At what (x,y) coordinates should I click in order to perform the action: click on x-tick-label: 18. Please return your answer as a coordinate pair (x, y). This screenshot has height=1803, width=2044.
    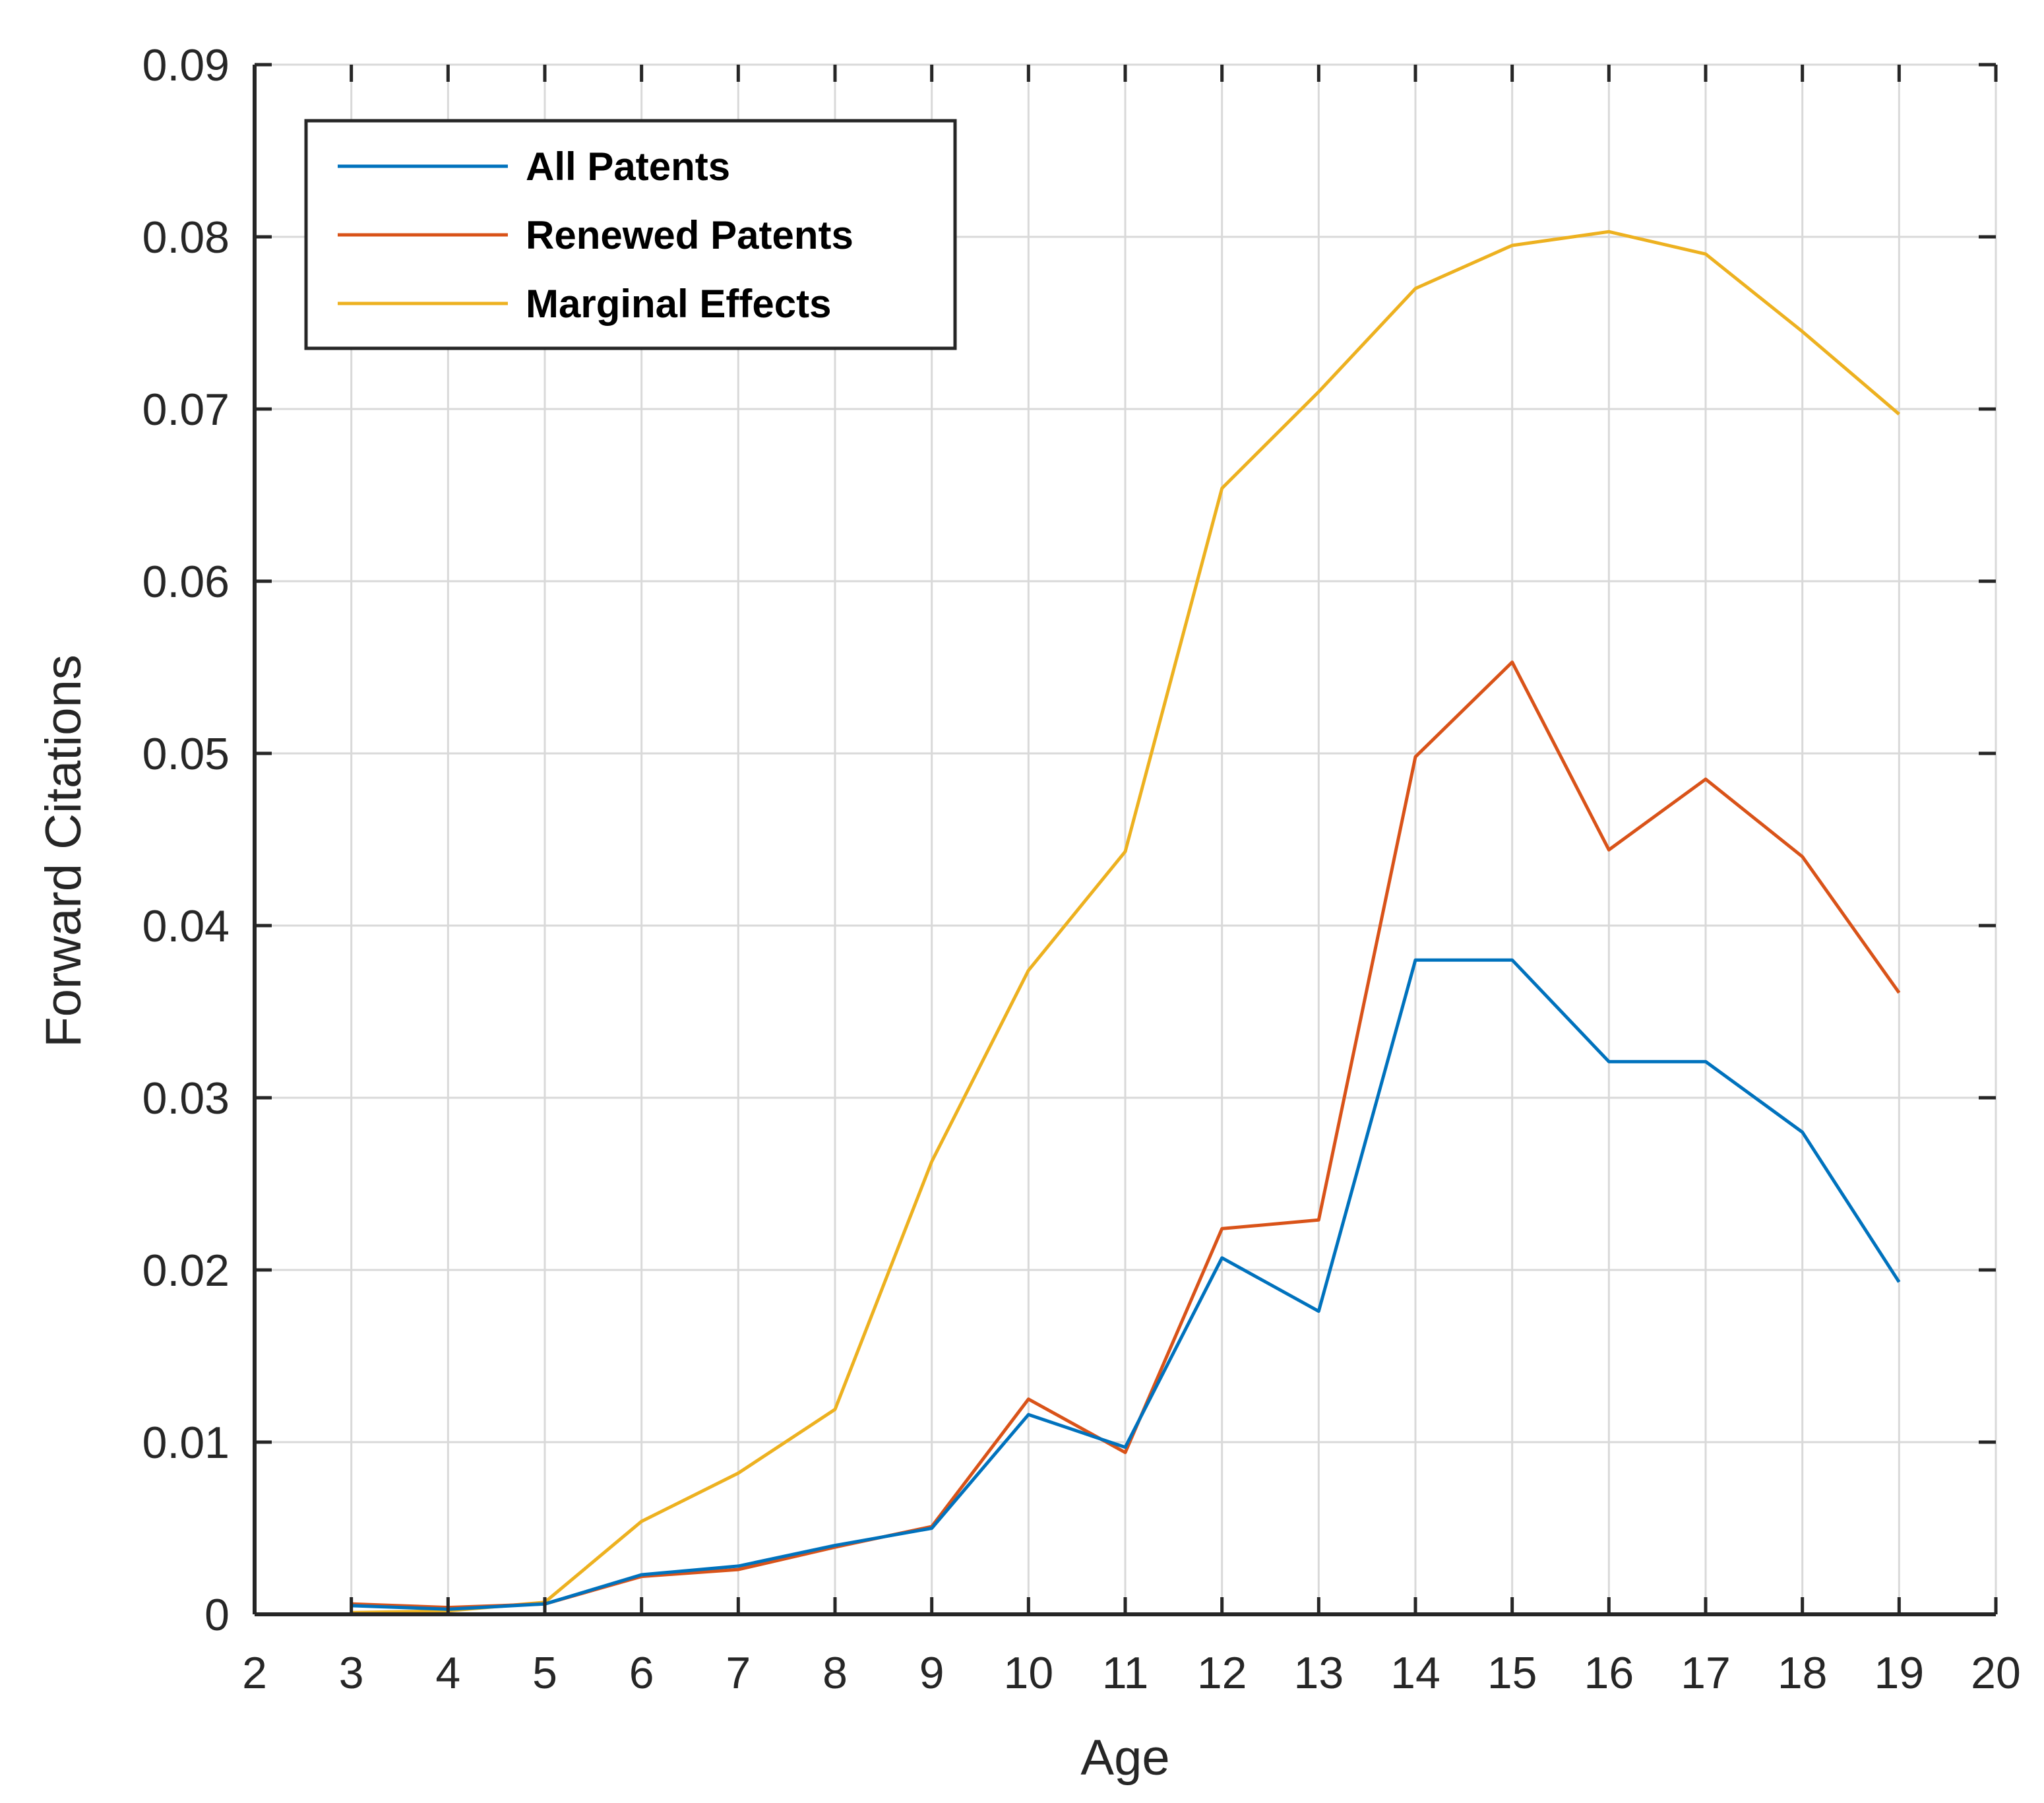
    Looking at the image, I should click on (1803, 1673).